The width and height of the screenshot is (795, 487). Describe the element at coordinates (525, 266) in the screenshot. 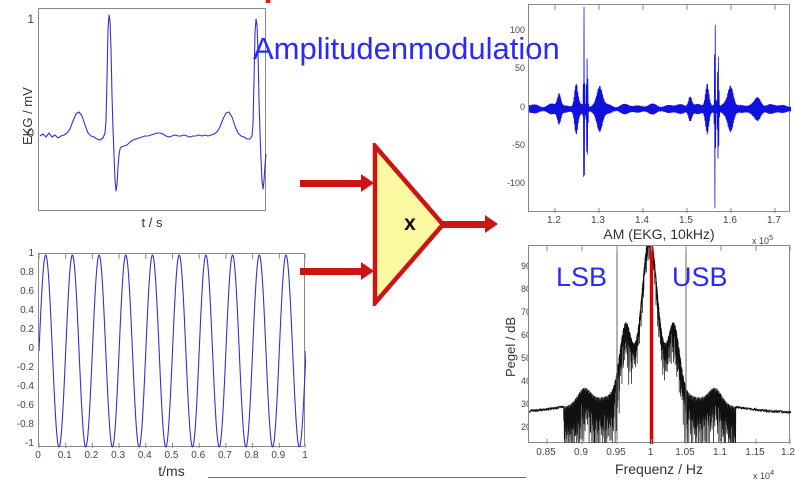

I see `spectrum-ytick-7: 90` at that location.